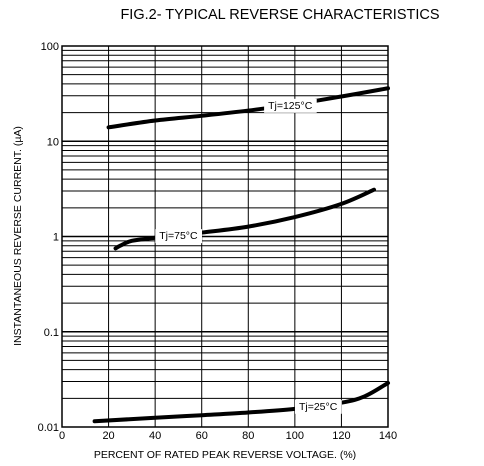  Describe the element at coordinates (279, 15) in the screenshot. I see `chart-title: FIG.2- TYPICAL REVERSE CHARACTERISTICS` at that location.